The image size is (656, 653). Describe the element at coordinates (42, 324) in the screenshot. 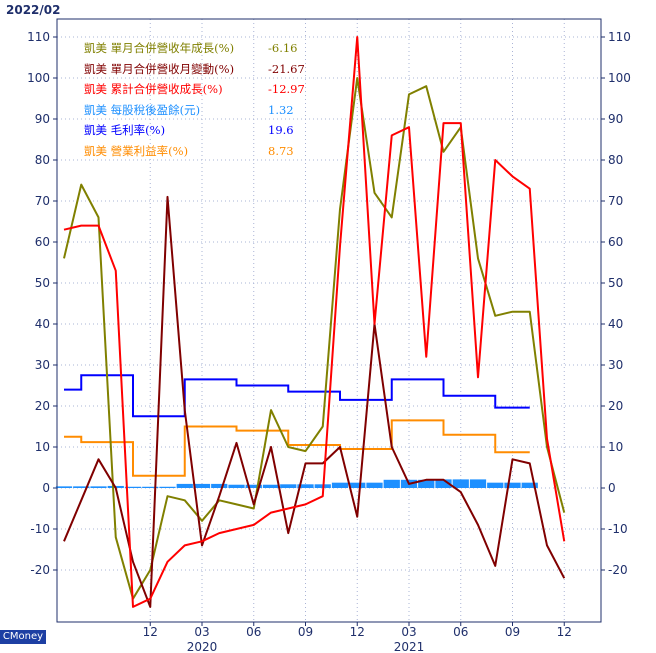

I see `y-tick-label-left: 40` at that location.